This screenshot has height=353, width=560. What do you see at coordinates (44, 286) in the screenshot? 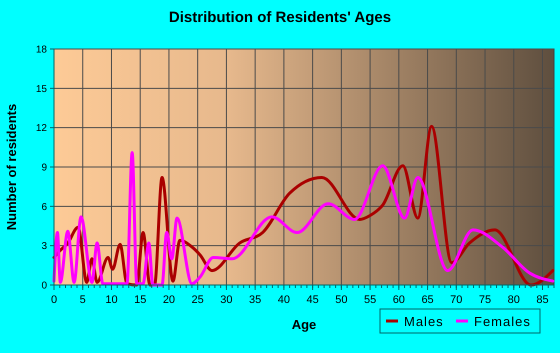
I see `y-tick-label: 0` at bounding box center [44, 286].